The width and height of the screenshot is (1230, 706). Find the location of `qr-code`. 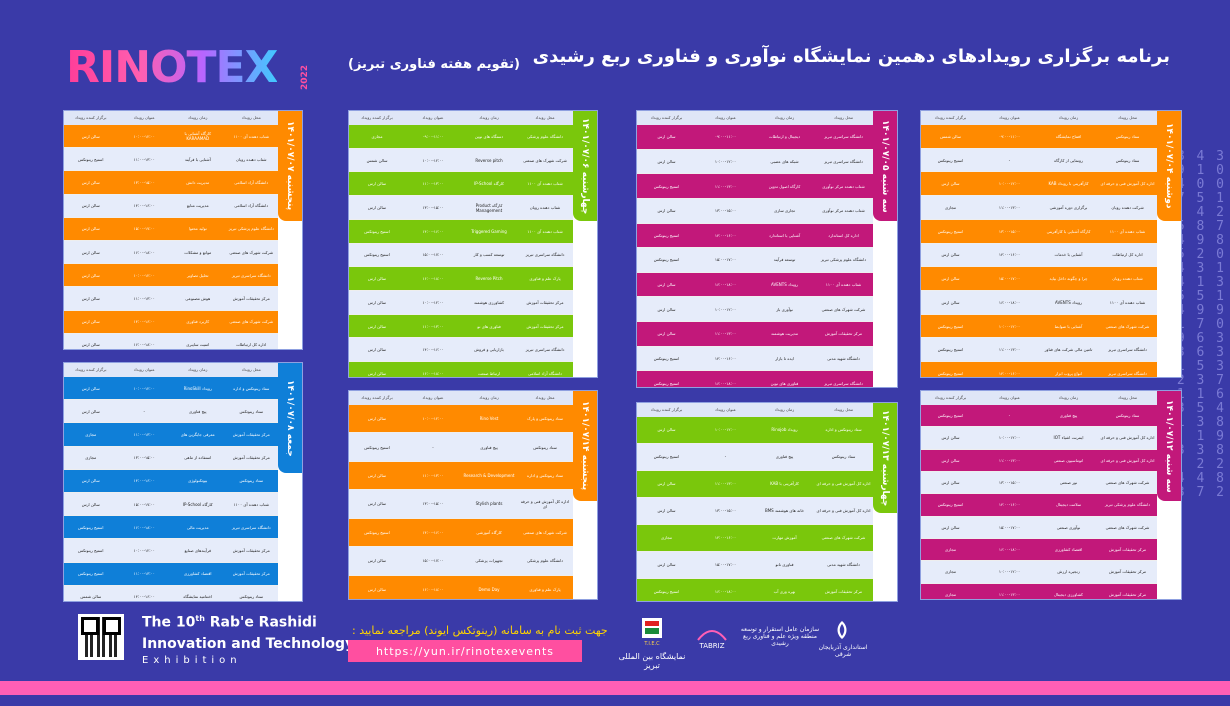

qr-code is located at coordinates (101, 637).